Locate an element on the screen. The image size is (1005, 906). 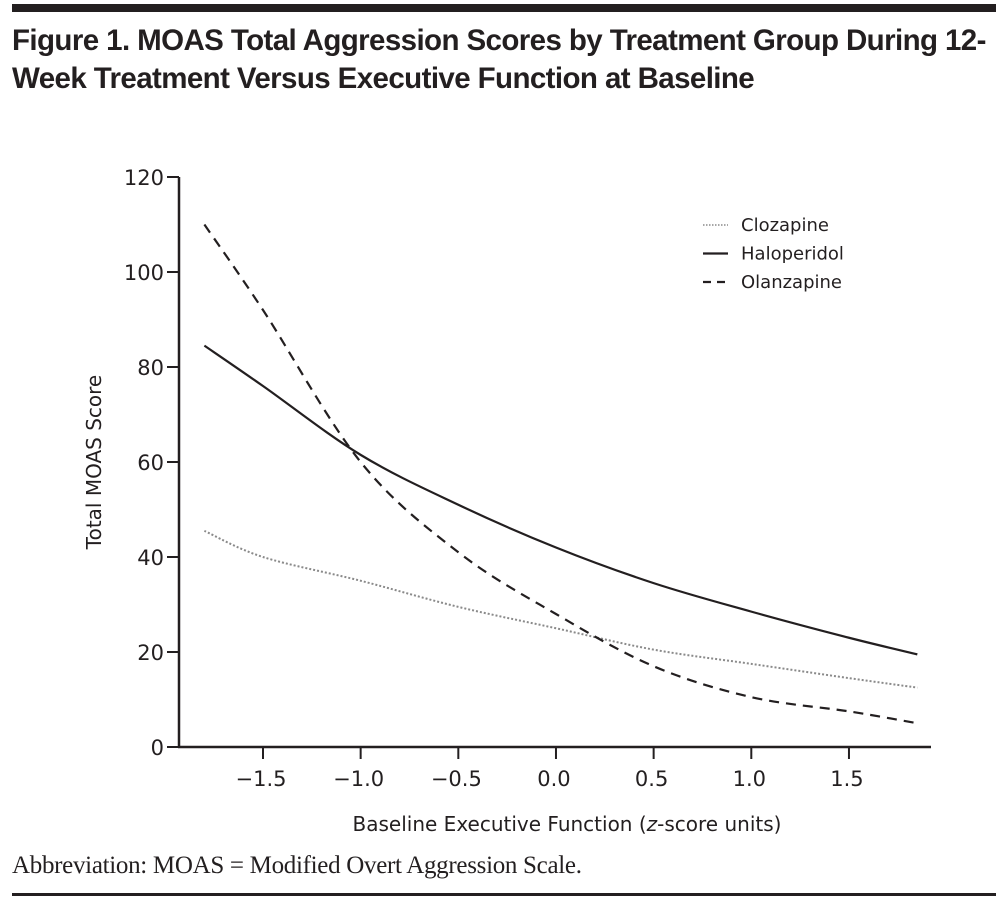
x-axis-label-part2: -score units) is located at coordinates (719, 824).